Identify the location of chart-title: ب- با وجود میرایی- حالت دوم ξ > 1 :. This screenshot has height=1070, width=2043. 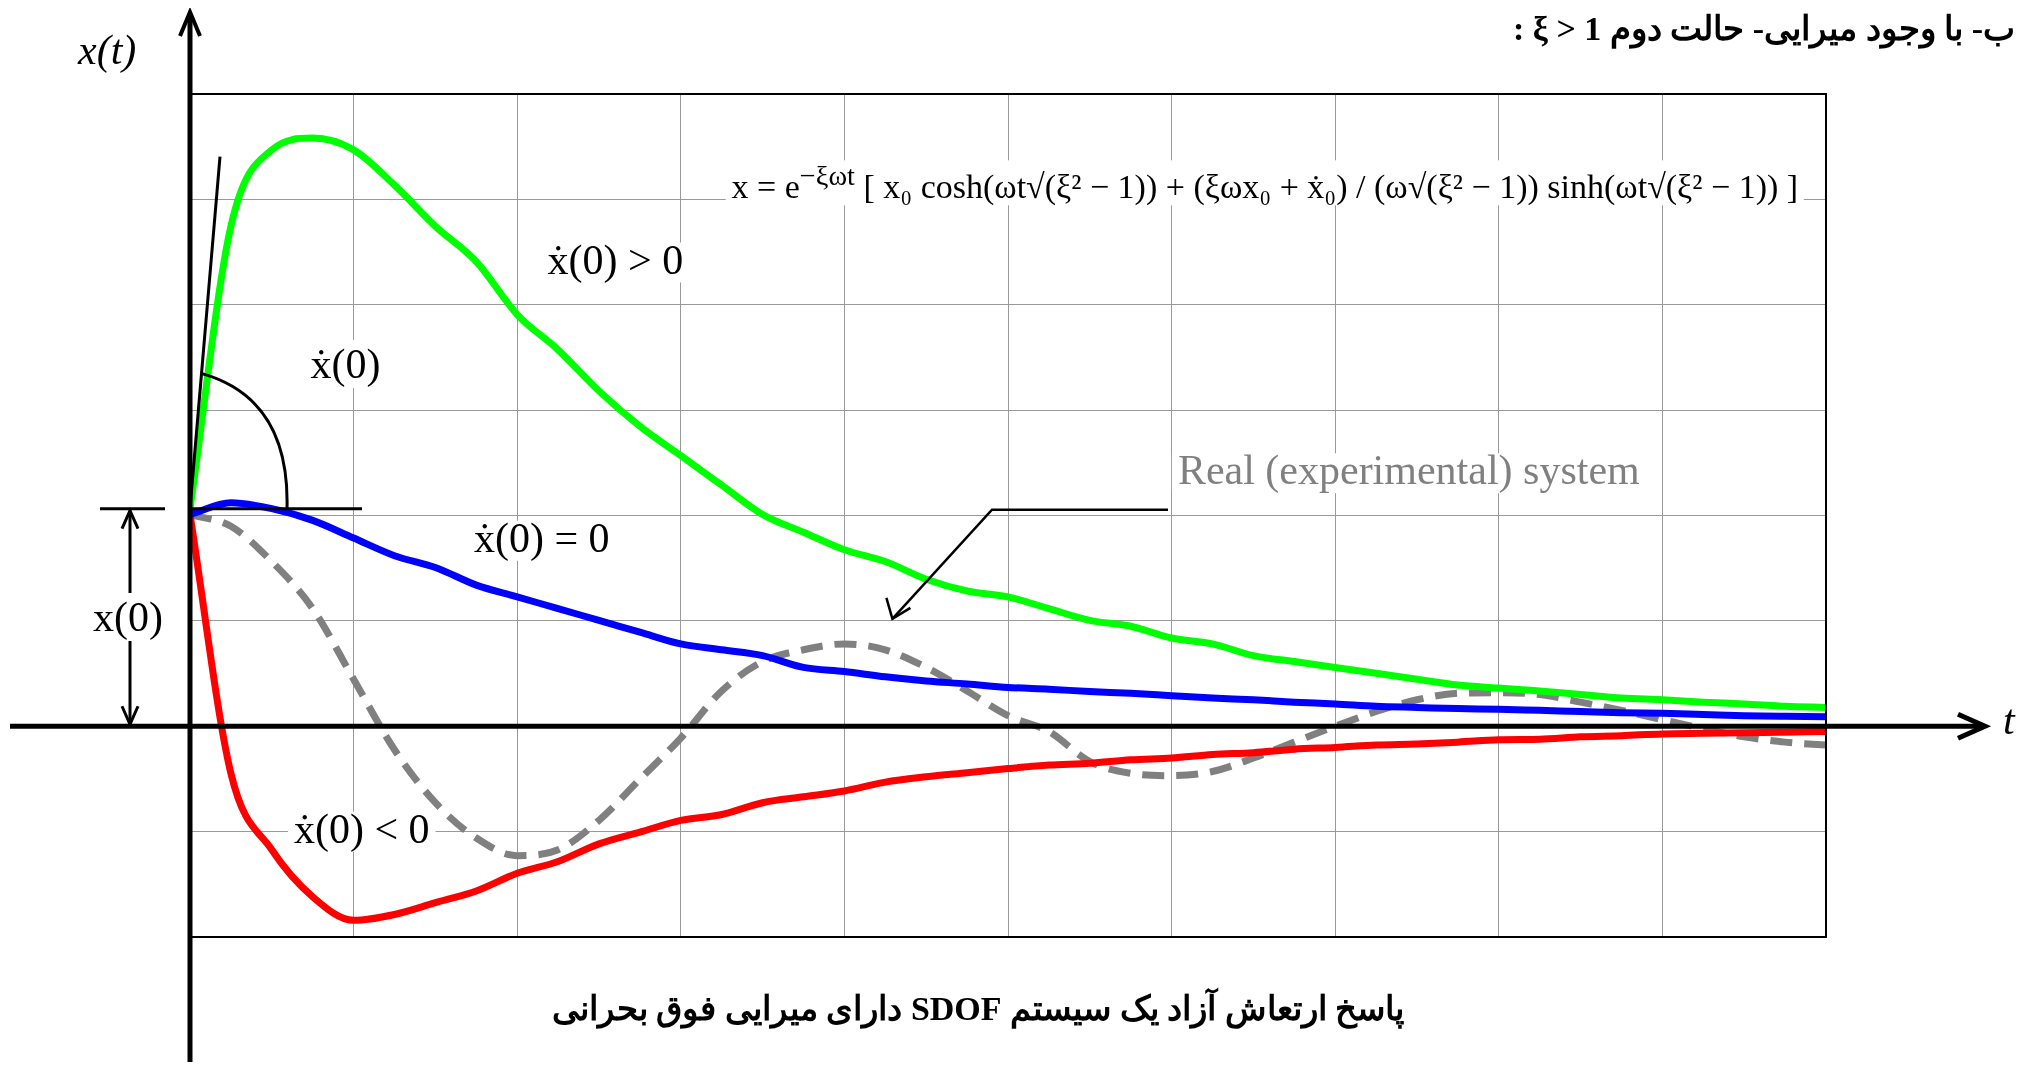
(1763, 28).